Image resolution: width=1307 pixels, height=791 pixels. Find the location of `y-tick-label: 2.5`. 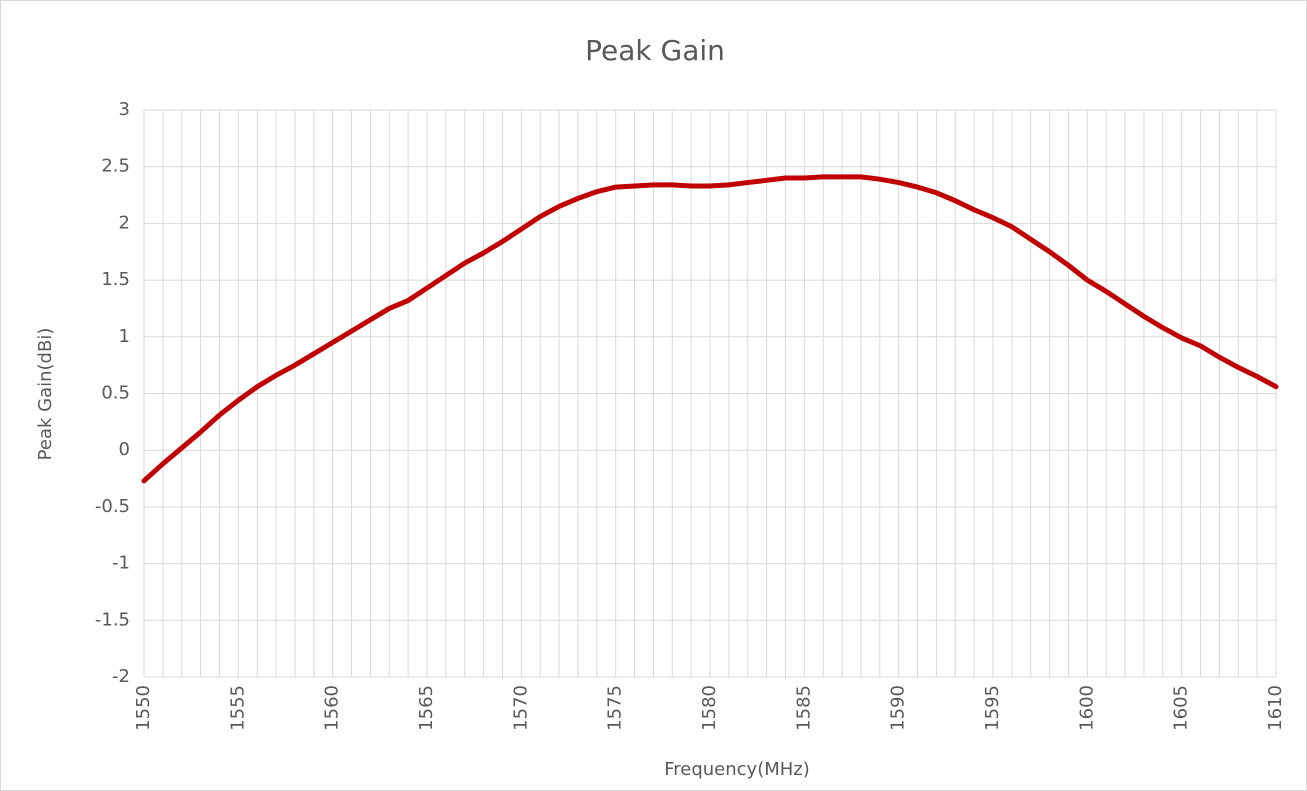

y-tick-label: 2.5 is located at coordinates (115, 166).